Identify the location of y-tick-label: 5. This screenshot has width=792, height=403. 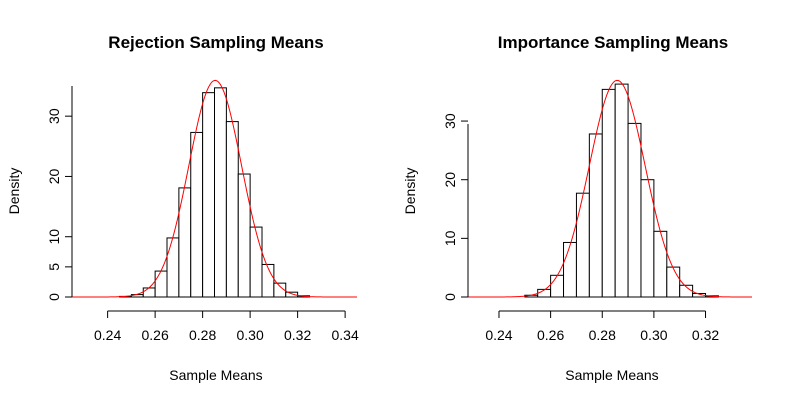
(54, 267).